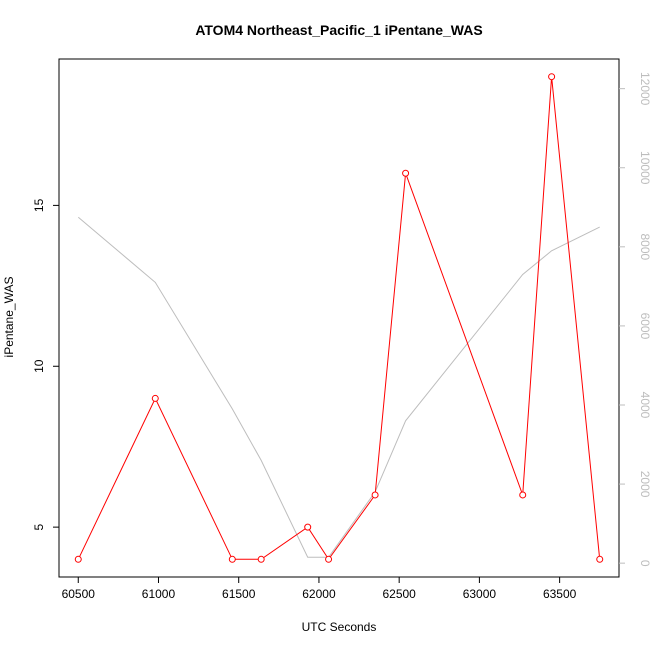 This screenshot has height=650, width=650. What do you see at coordinates (159, 594) in the screenshot?
I see `x-tick-label: 61000` at bounding box center [159, 594].